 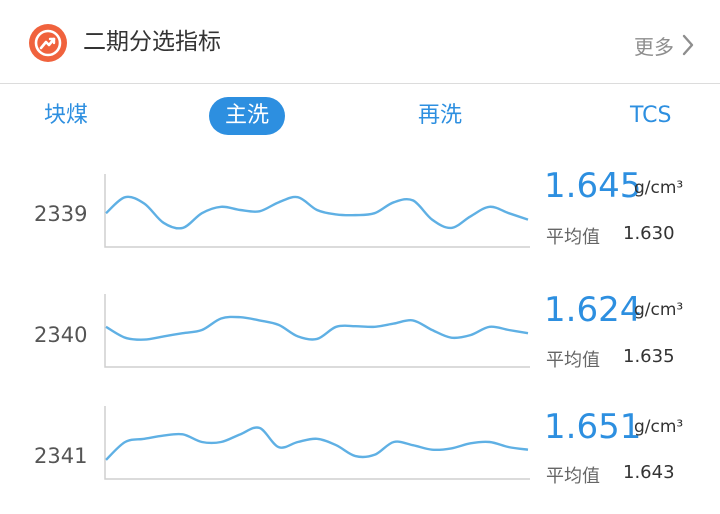 What do you see at coordinates (649, 233) in the screenshot?
I see `average-value: 1.630` at bounding box center [649, 233].